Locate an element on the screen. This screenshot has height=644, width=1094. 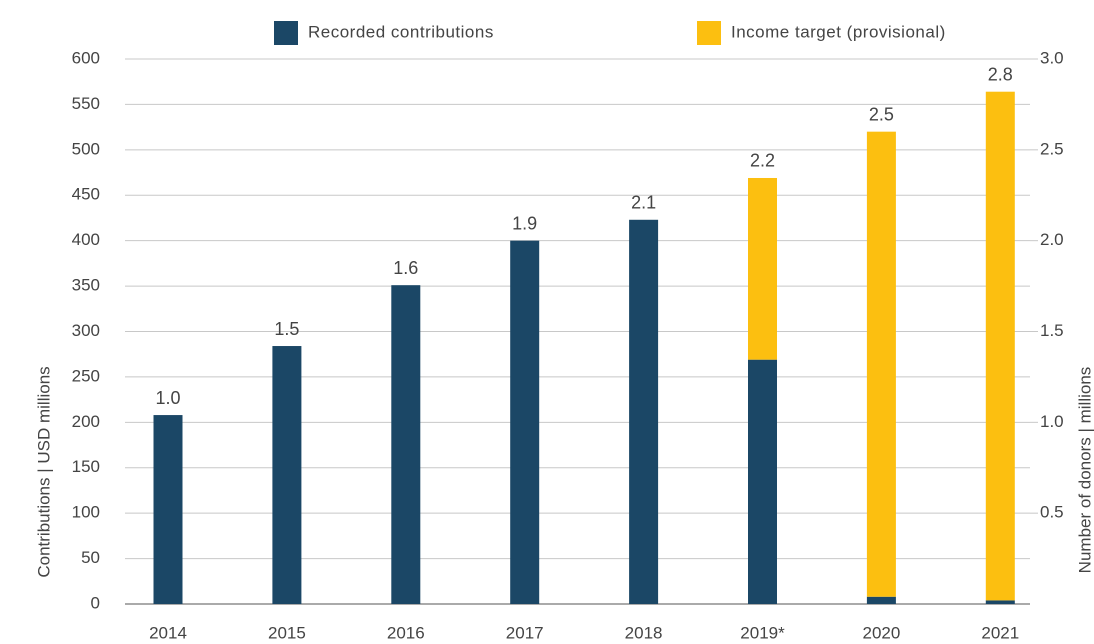
x-tick-label: 2019* is located at coordinates (762, 632).